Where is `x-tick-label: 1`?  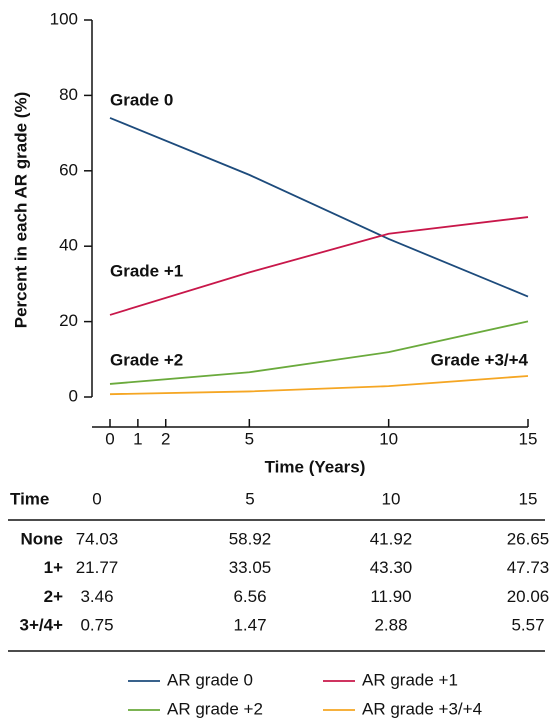 x-tick-label: 1 is located at coordinates (137, 438).